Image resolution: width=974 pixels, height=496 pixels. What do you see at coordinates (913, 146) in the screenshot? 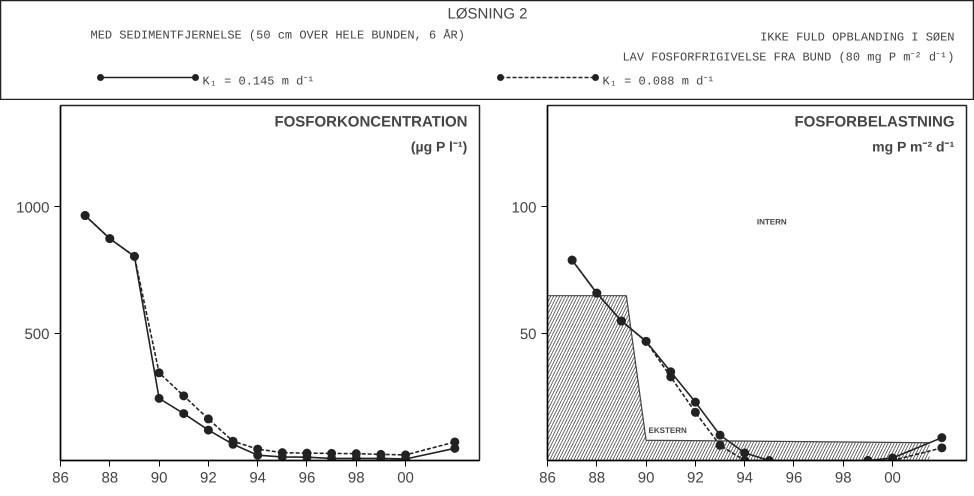
I see `text: mg P m⁻² d⁻¹` at bounding box center [913, 146].